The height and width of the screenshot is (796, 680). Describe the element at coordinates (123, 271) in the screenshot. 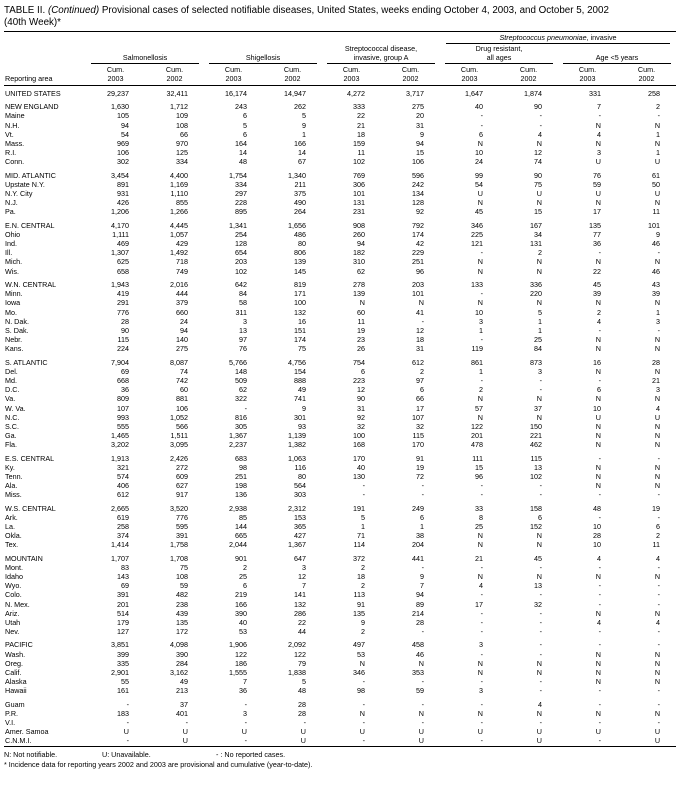

I see `value-cell: 658` at that location.